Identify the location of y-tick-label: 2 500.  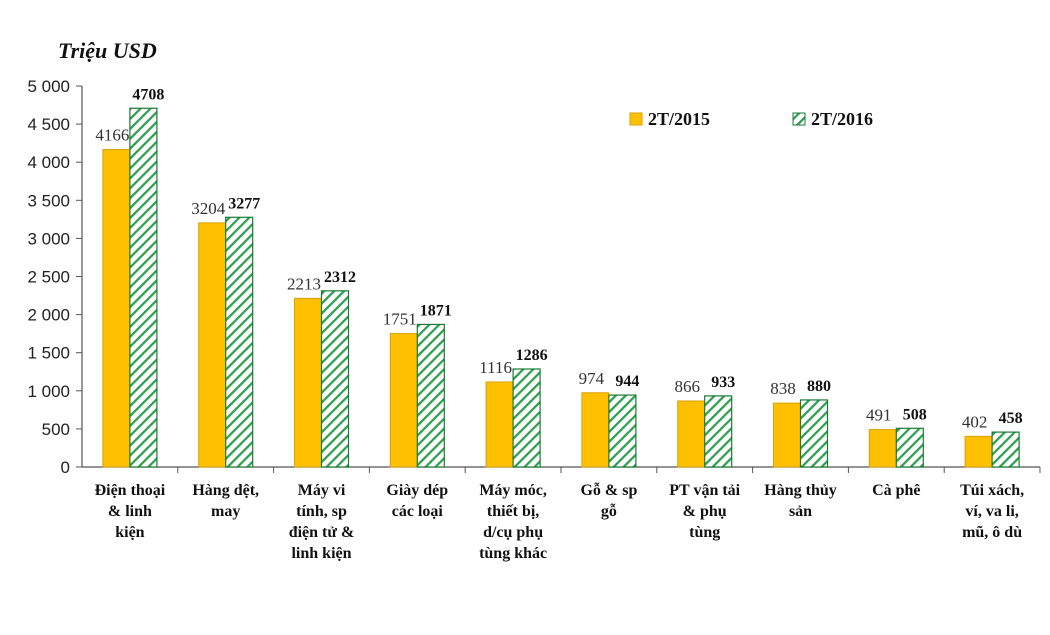
(48, 277).